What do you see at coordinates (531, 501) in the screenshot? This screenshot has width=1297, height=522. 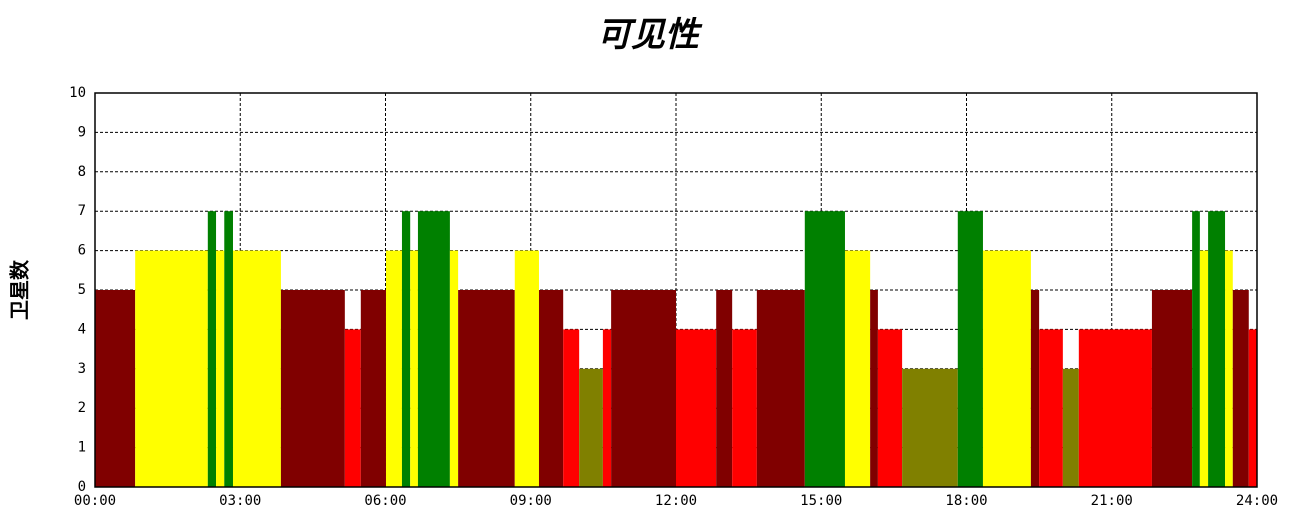 I see `x-tick-label: 09:00` at bounding box center [531, 501].